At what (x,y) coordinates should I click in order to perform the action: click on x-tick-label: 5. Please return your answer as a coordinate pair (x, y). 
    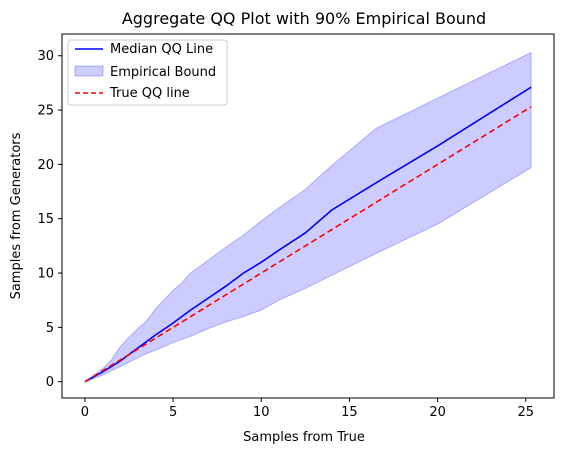
    Looking at the image, I should click on (173, 412).